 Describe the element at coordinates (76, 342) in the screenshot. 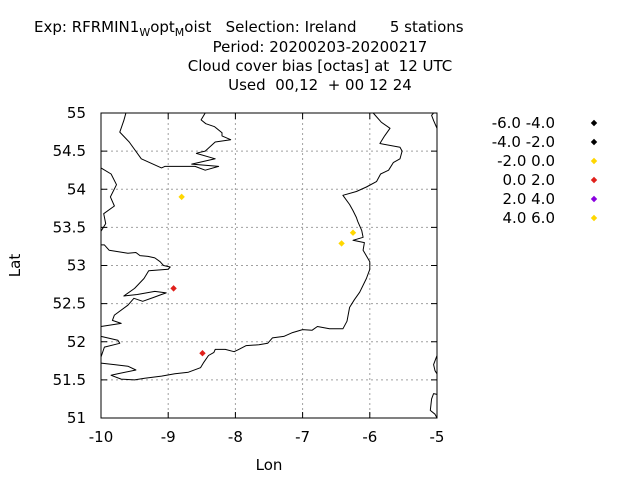

I see `y-tick-label: 52` at that location.